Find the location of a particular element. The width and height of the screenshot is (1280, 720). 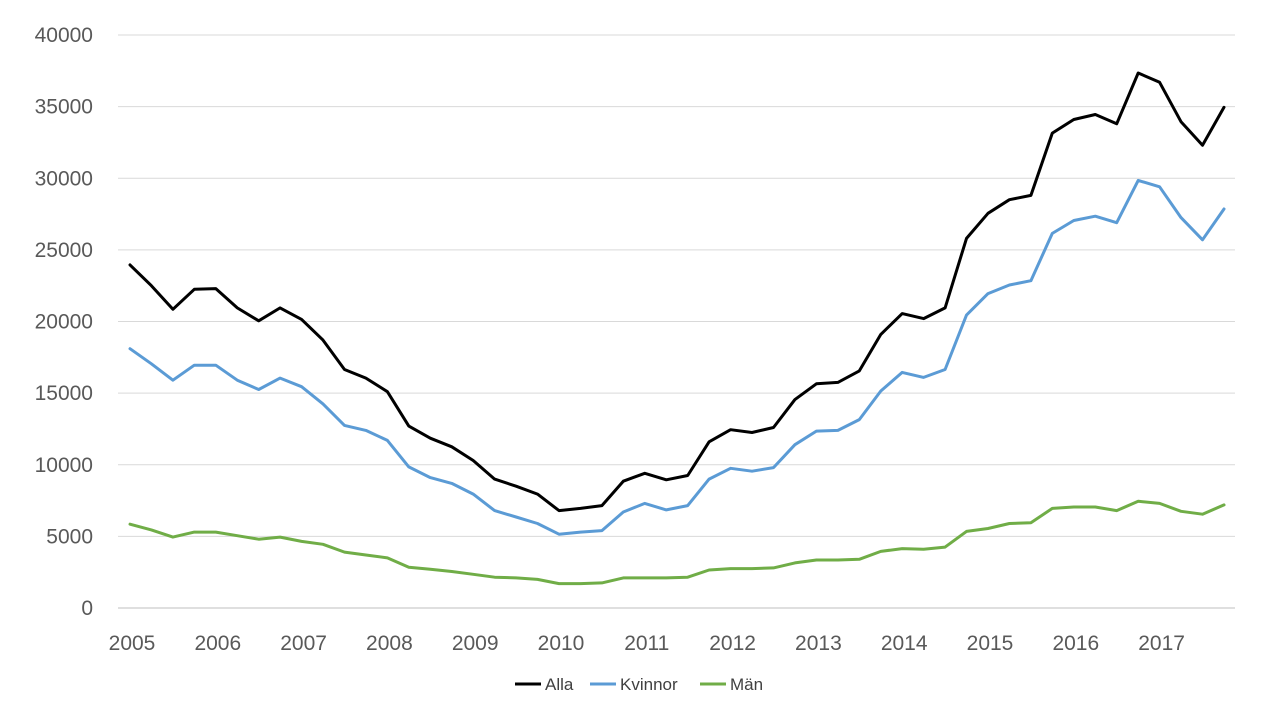

x-tick-label: 2014 is located at coordinates (904, 643).